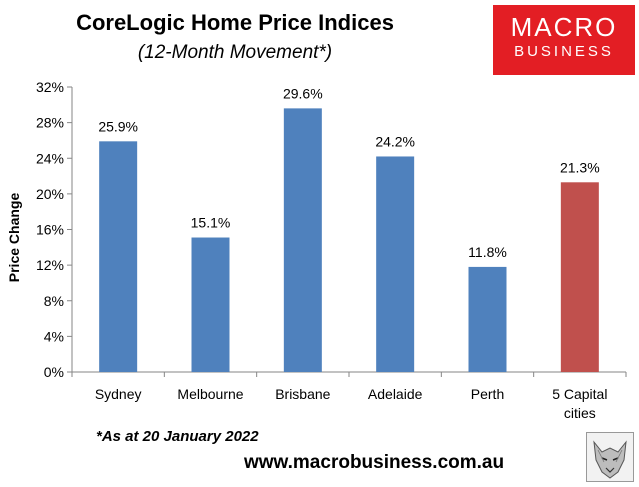  What do you see at coordinates (50, 87) in the screenshot?
I see `y-tick-label: 32%` at bounding box center [50, 87].